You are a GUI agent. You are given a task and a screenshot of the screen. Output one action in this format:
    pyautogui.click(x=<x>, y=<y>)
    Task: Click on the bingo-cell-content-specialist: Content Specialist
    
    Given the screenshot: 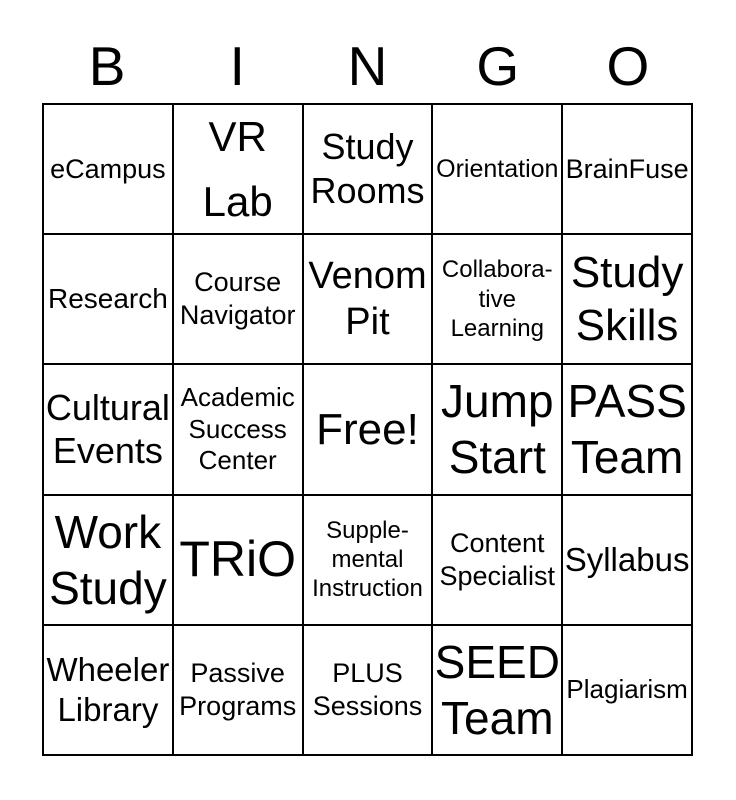 What is the action you would take?
    pyautogui.click(x=498, y=560)
    